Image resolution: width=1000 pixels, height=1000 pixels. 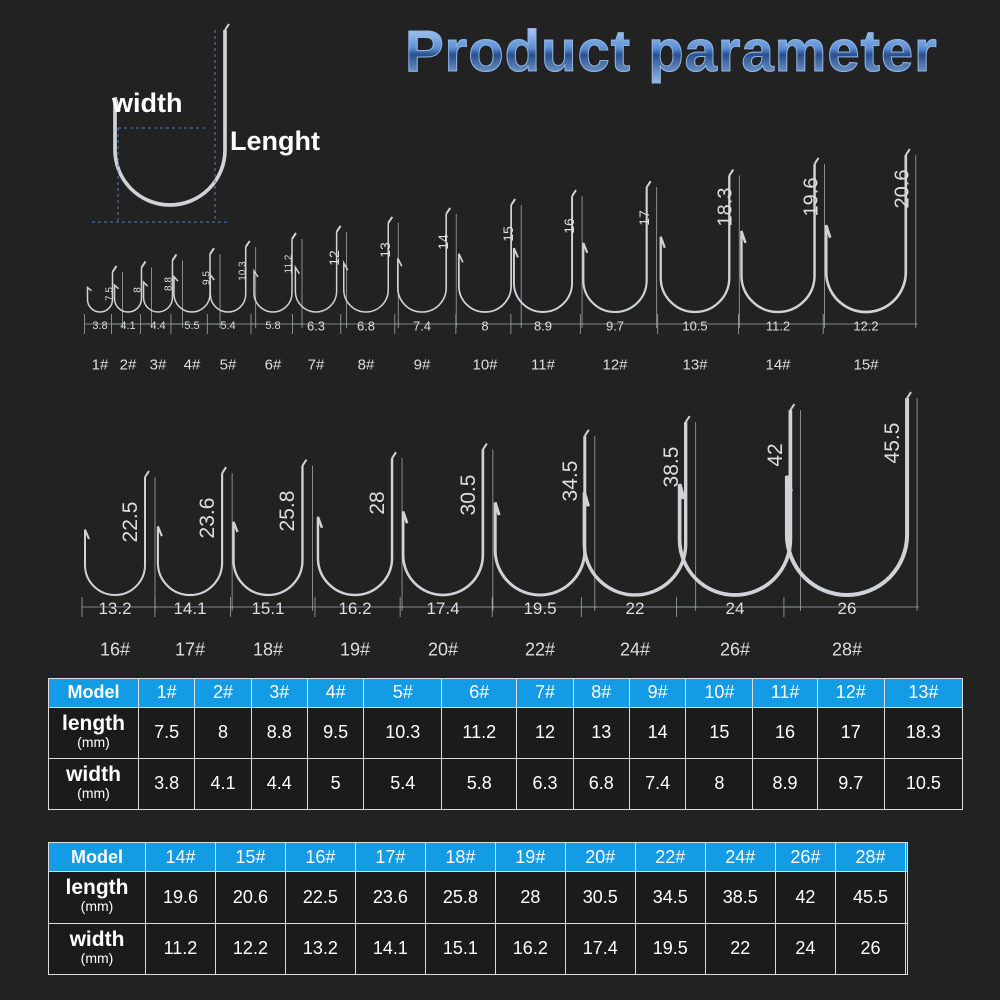 What do you see at coordinates (117, 533) in the screenshot?
I see `hook-16#` at bounding box center [117, 533].